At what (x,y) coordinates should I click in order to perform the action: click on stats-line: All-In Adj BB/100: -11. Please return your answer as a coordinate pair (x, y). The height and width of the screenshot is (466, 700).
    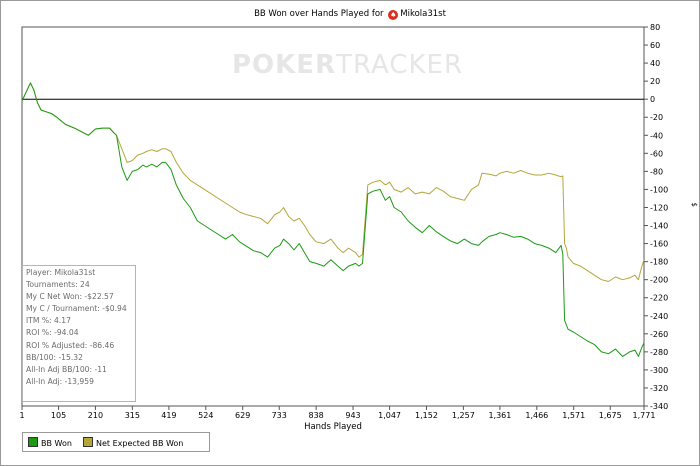
    Looking at the image, I should click on (66, 369).